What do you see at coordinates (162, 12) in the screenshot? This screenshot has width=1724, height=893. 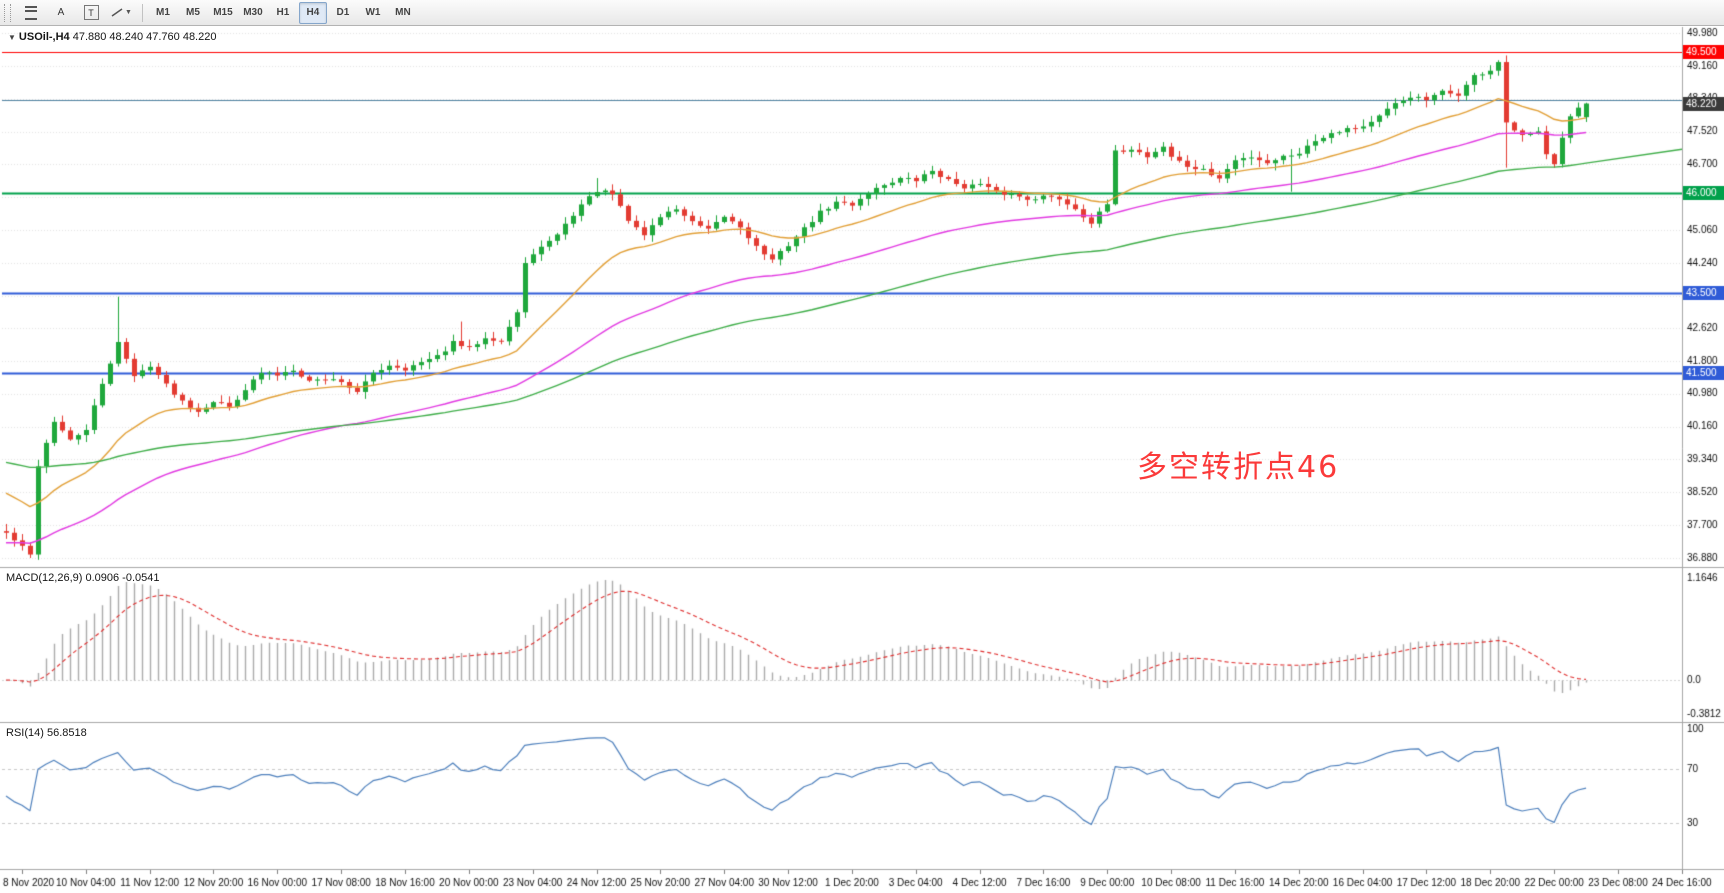 I see `timeframe-m1: M1` at bounding box center [162, 12].